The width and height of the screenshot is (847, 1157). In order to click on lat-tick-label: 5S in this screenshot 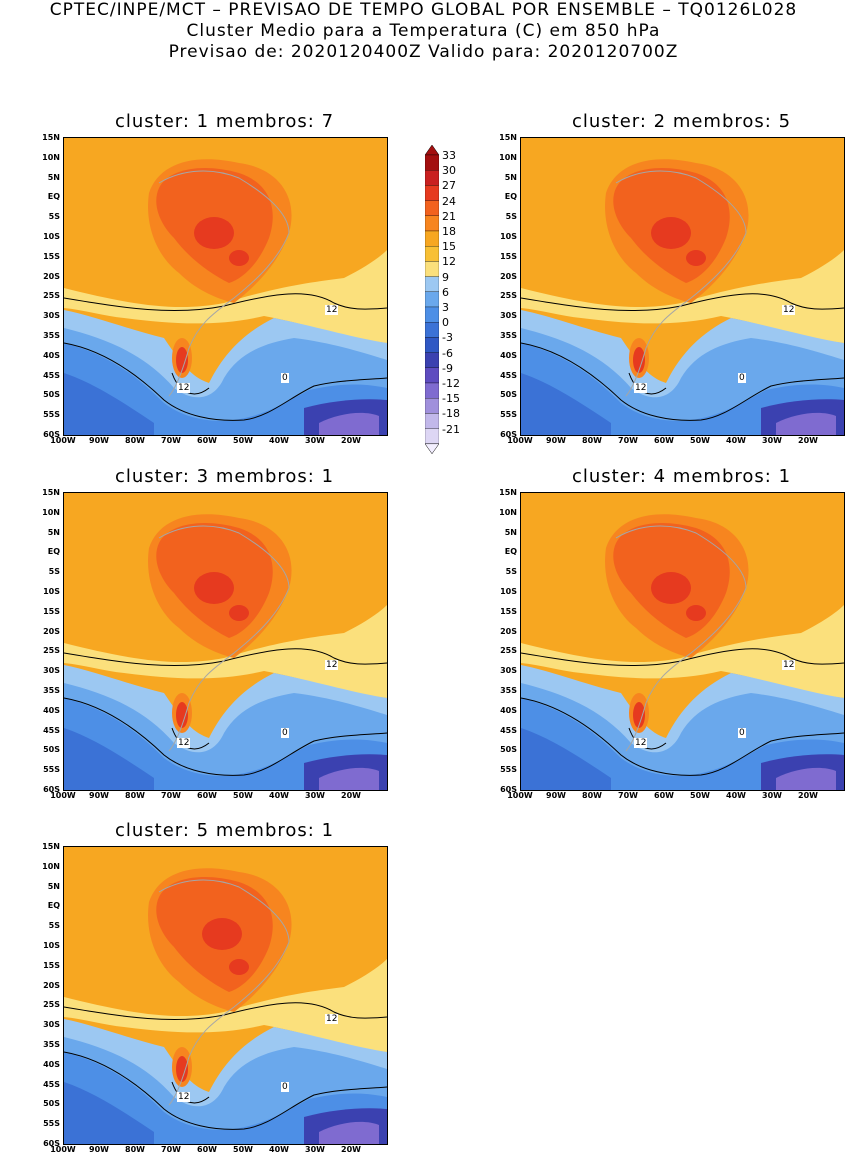, I will do `click(54, 572)`.